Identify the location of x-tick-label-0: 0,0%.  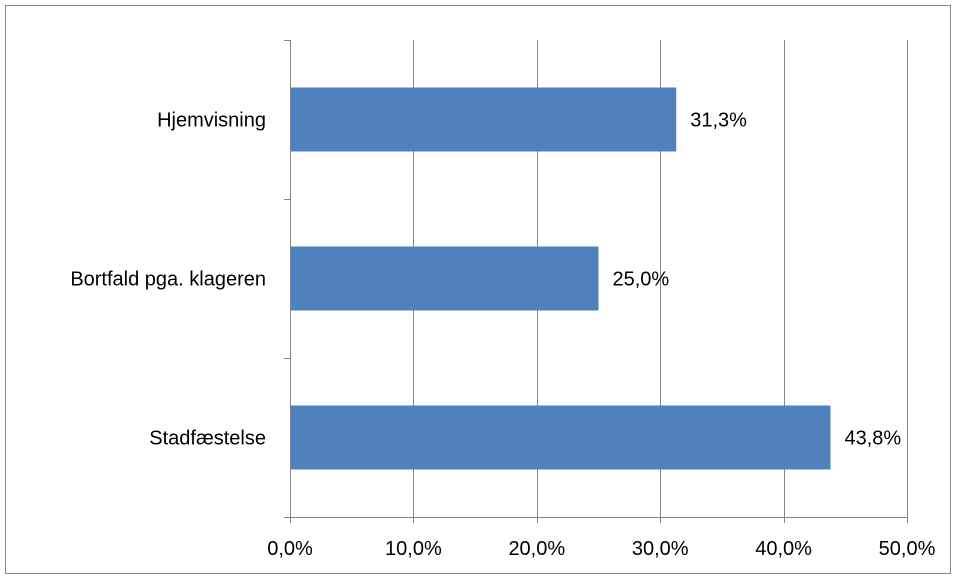
(290, 549).